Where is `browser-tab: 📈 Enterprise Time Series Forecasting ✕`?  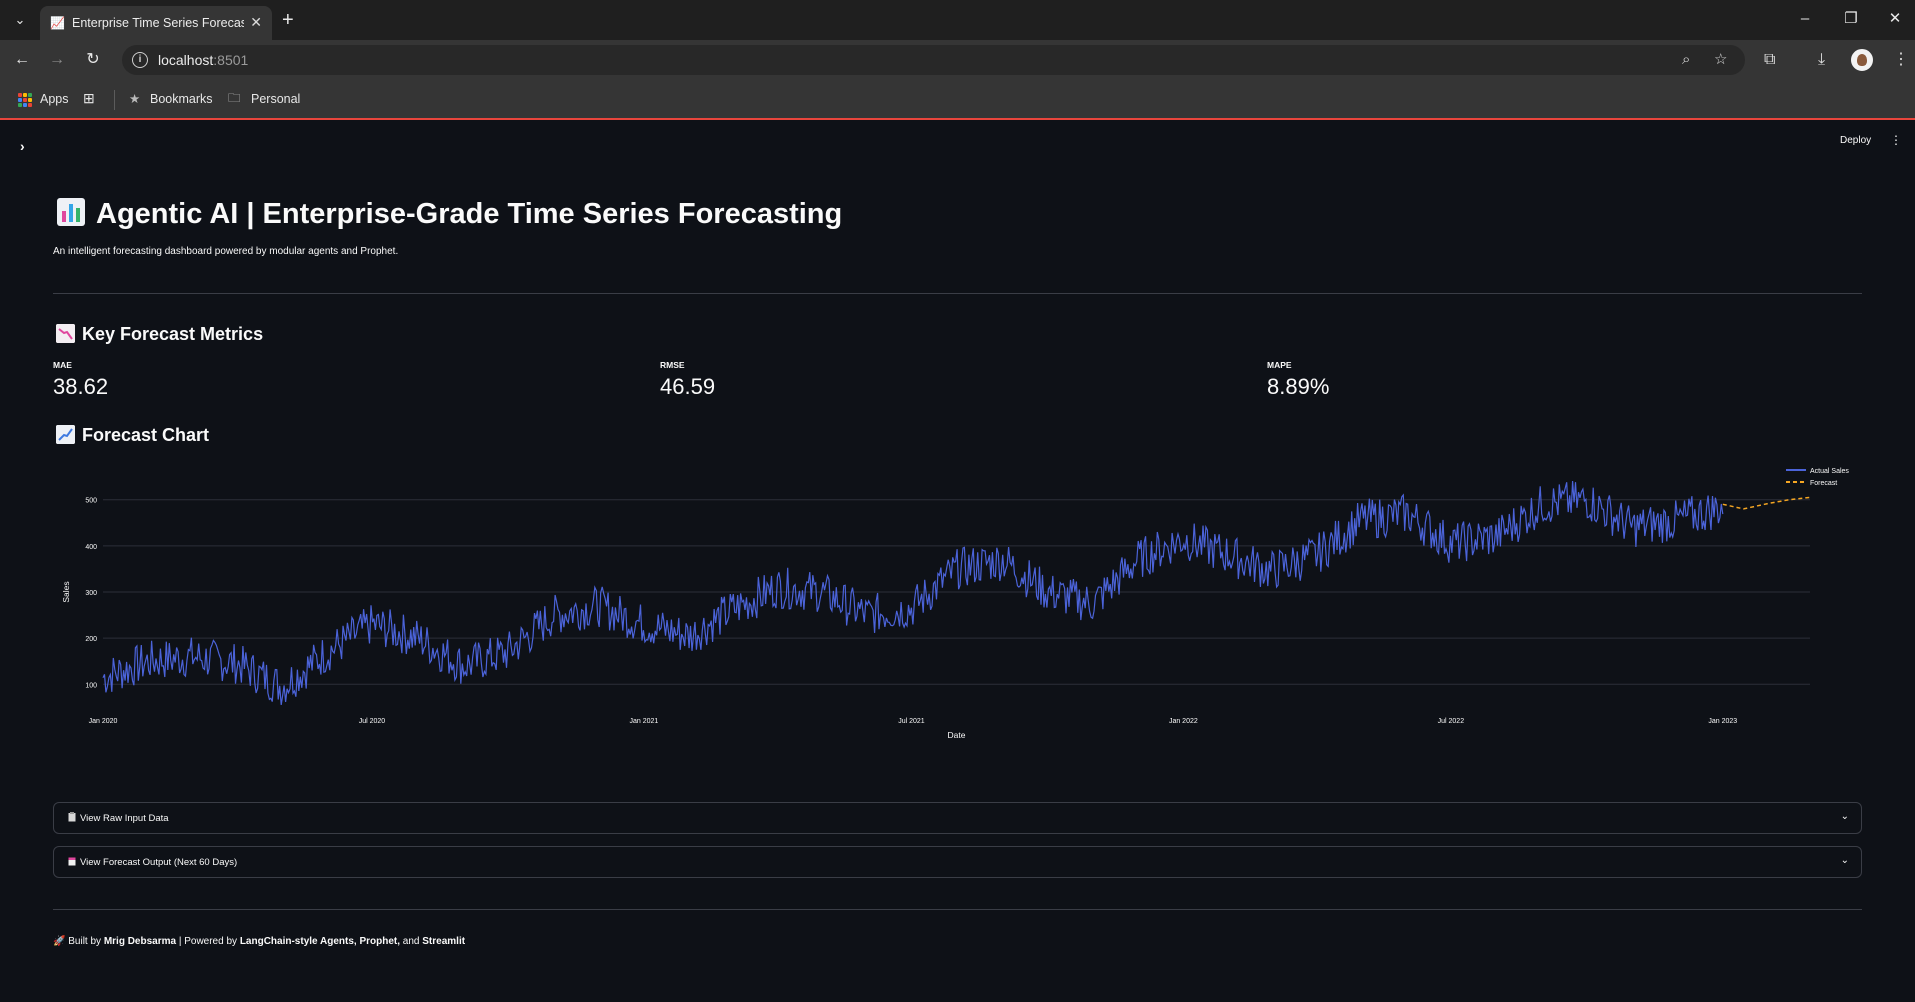 browser-tab: 📈 Enterprise Time Series Forecasting ✕ is located at coordinates (156, 23).